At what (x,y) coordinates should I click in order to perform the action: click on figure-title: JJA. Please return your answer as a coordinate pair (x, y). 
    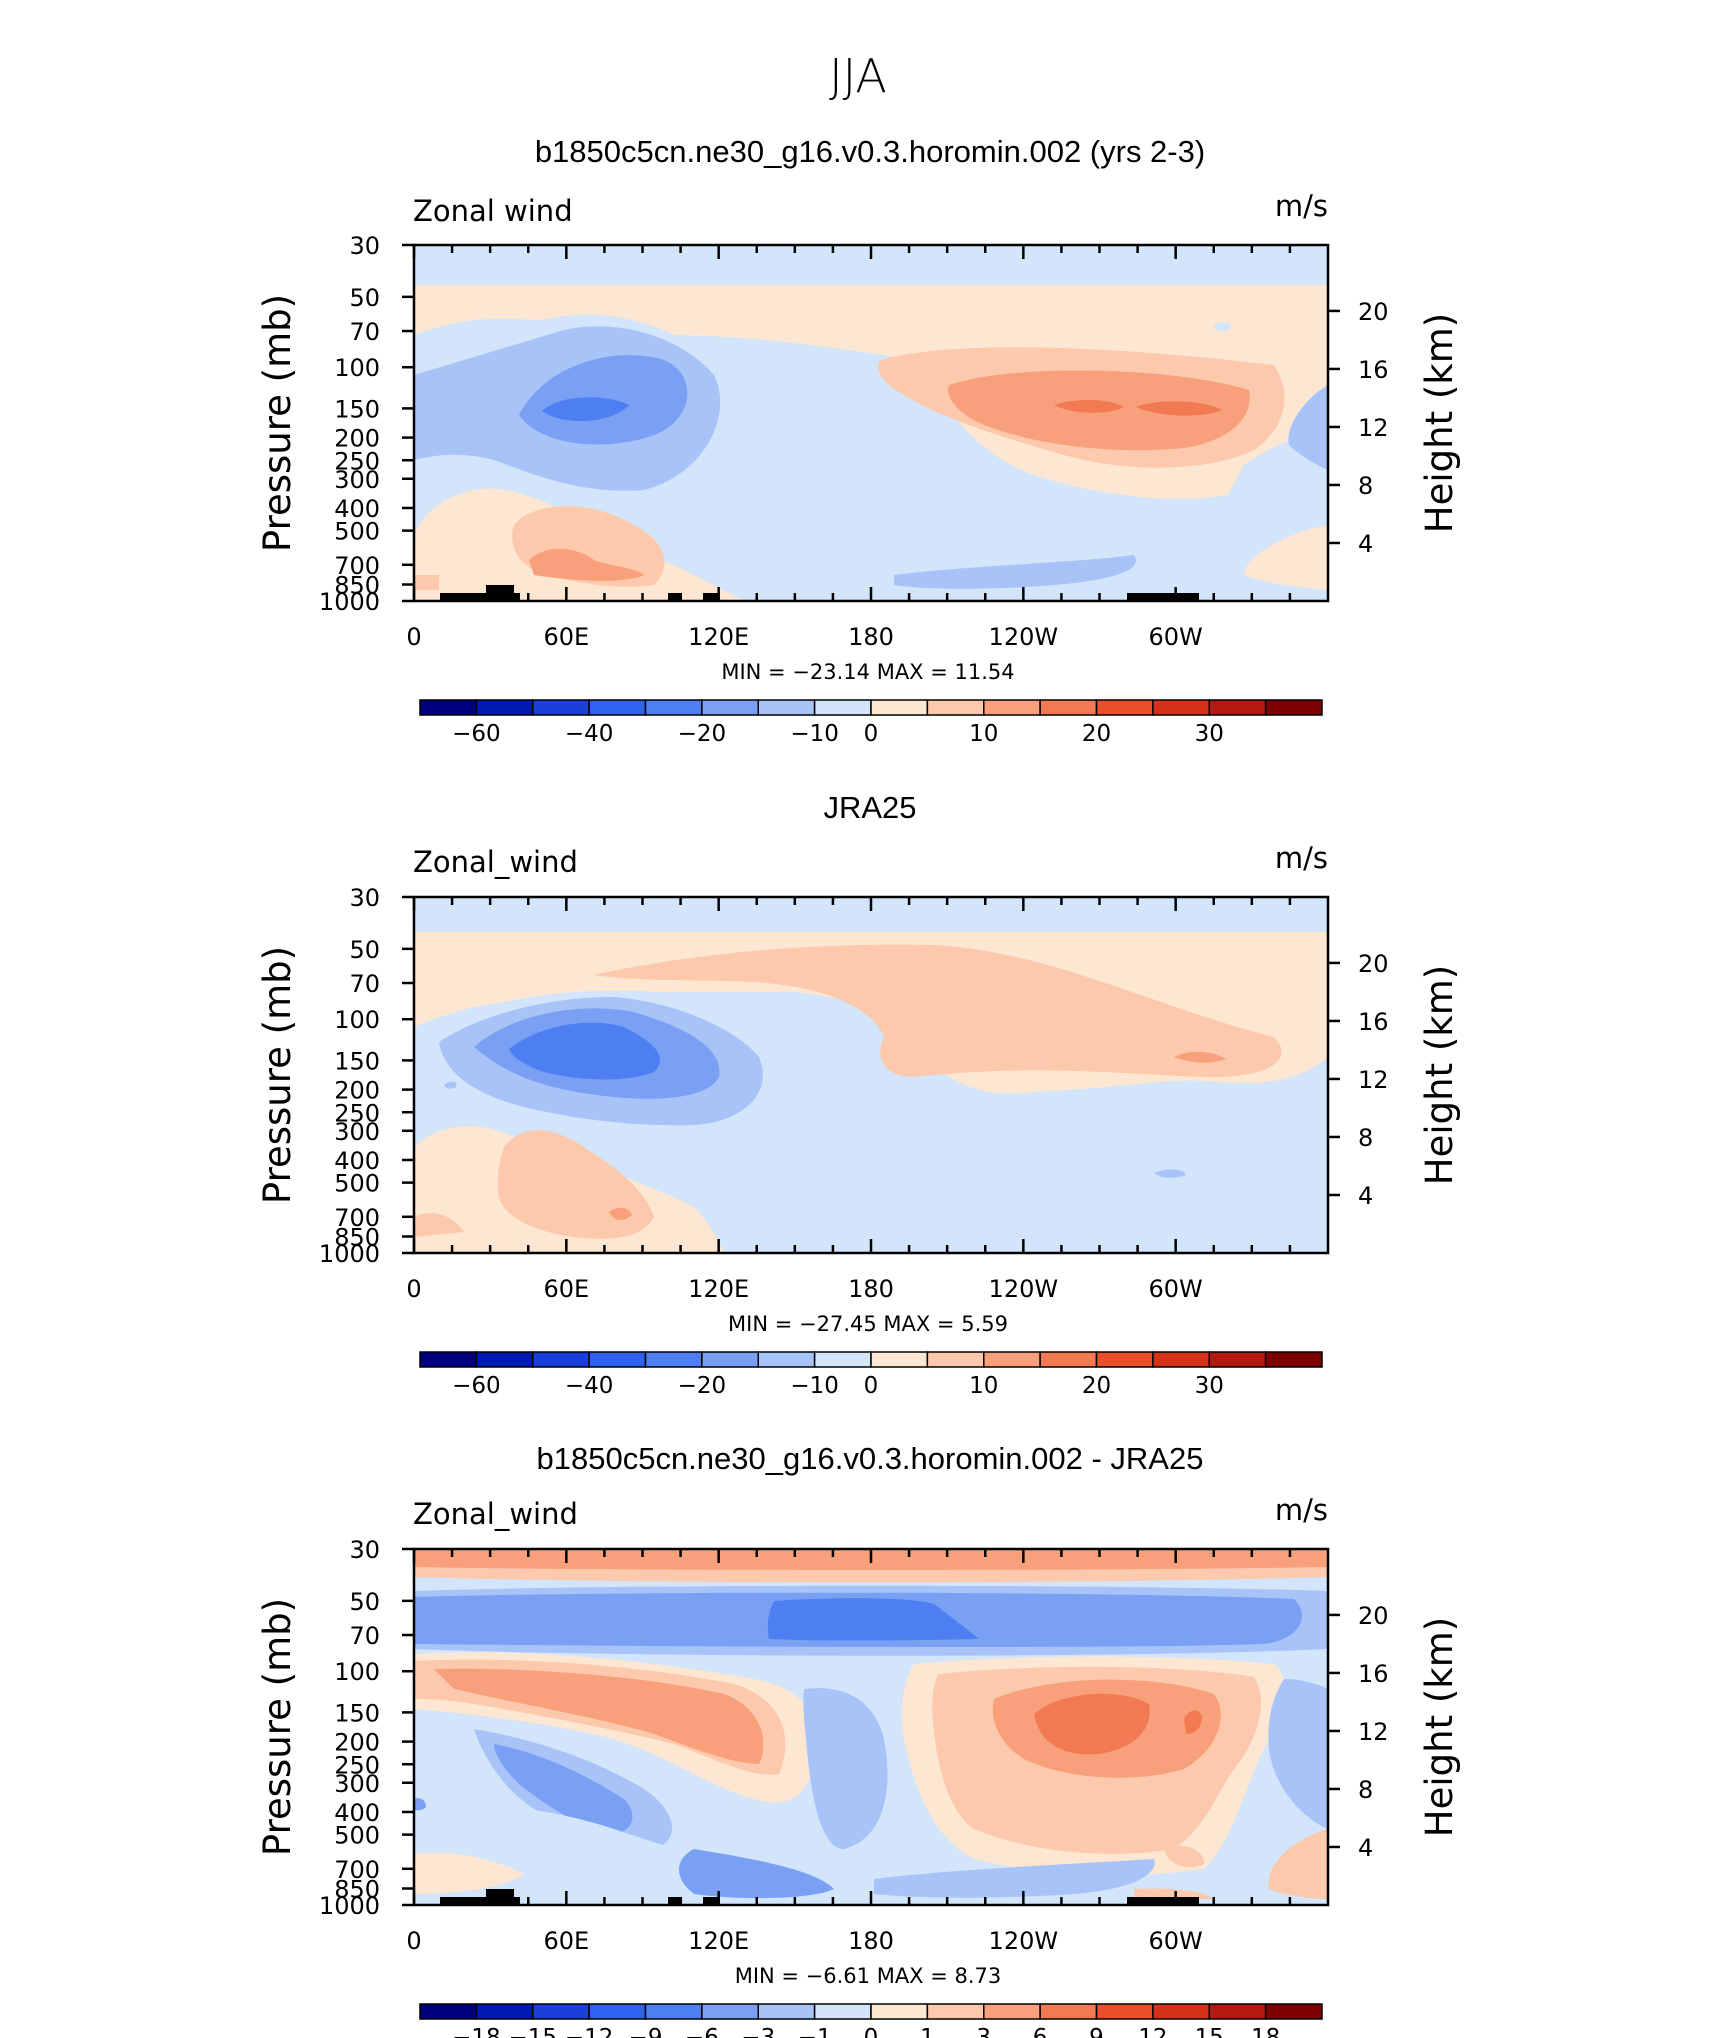
    Looking at the image, I should click on (858, 76).